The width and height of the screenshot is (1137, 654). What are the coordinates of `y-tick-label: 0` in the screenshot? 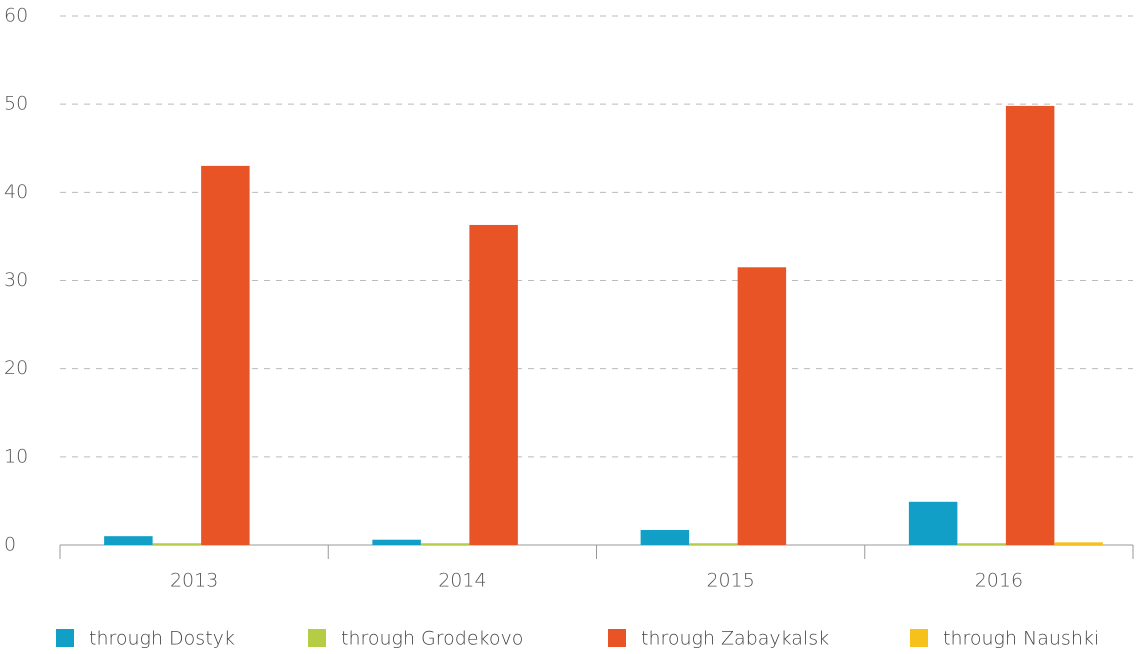 It's located at (10, 545).